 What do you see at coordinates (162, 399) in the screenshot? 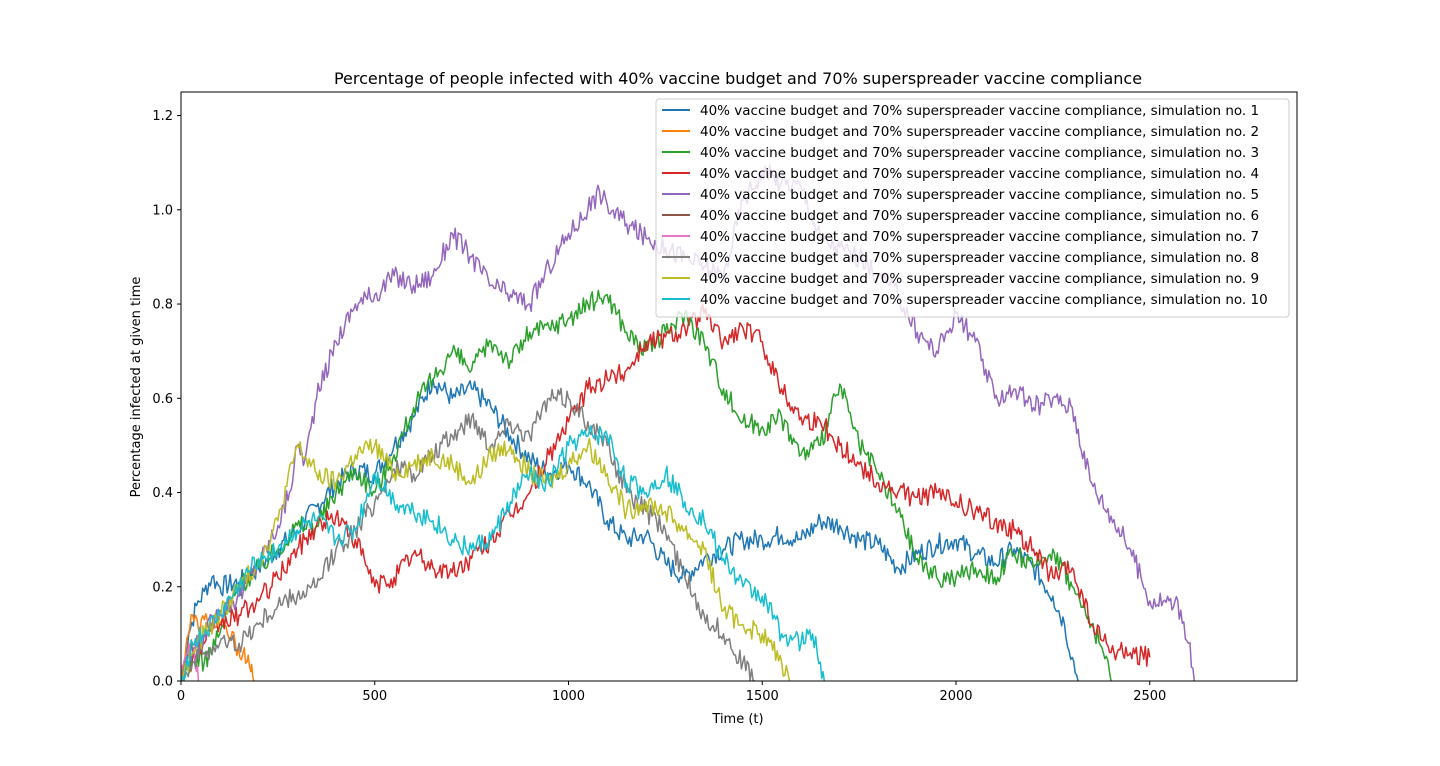
I see `y-tick-label: 0.6` at bounding box center [162, 399].